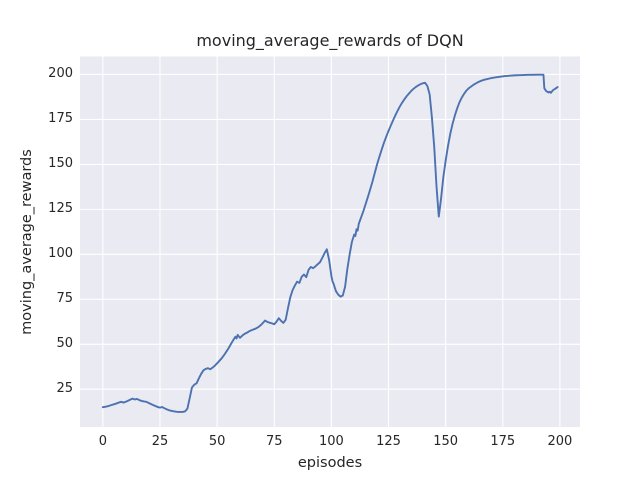 Image resolution: width=640 pixels, height=480 pixels. I want to click on x-tick-label: 100, so click(331, 441).